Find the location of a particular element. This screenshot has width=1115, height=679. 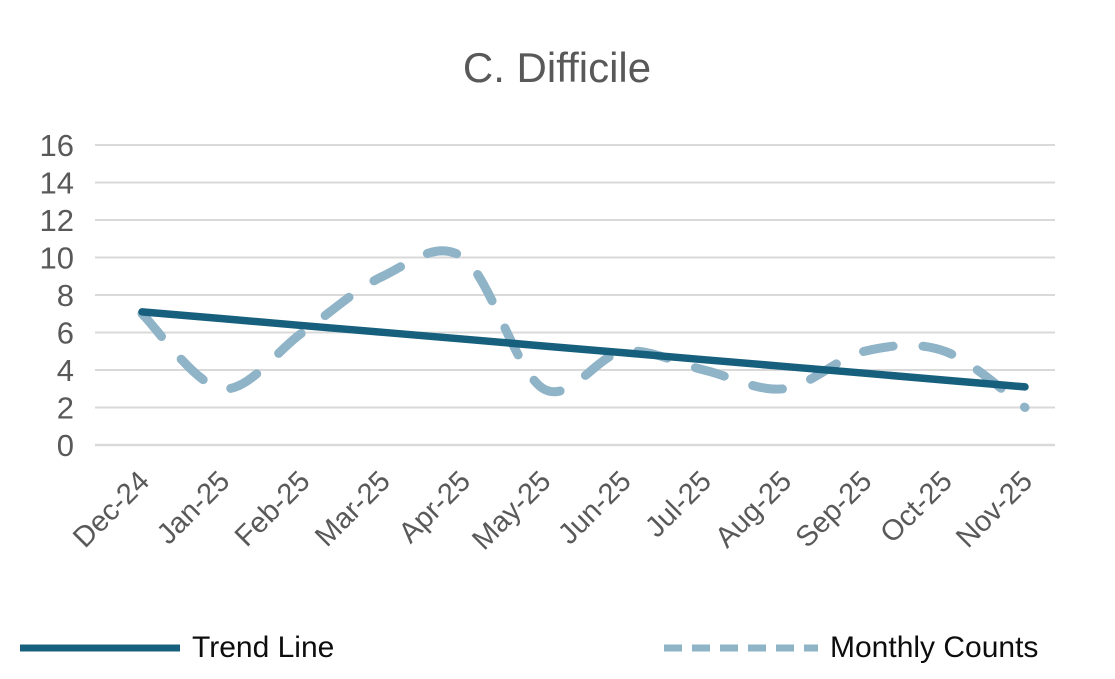

x-tick-label: Dec-24 is located at coordinates (111, 509).